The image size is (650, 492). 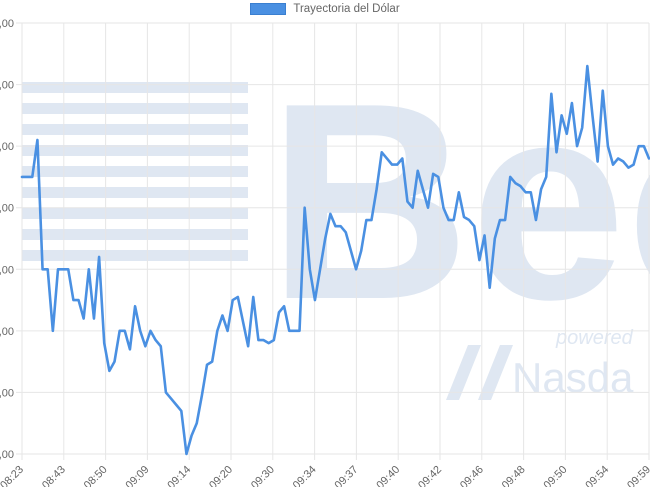 What do you see at coordinates (594, 338) in the screenshot?
I see `watermark-tagline: powered` at bounding box center [594, 338].